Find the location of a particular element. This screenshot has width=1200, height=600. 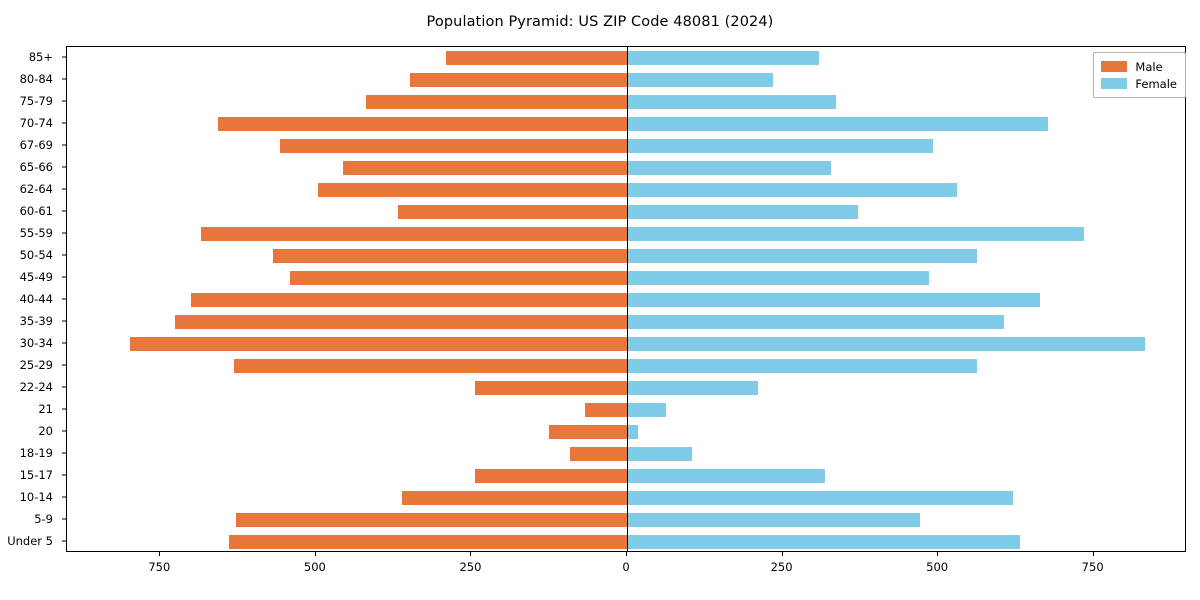

y-tick-label: 5-9 is located at coordinates (43, 519).